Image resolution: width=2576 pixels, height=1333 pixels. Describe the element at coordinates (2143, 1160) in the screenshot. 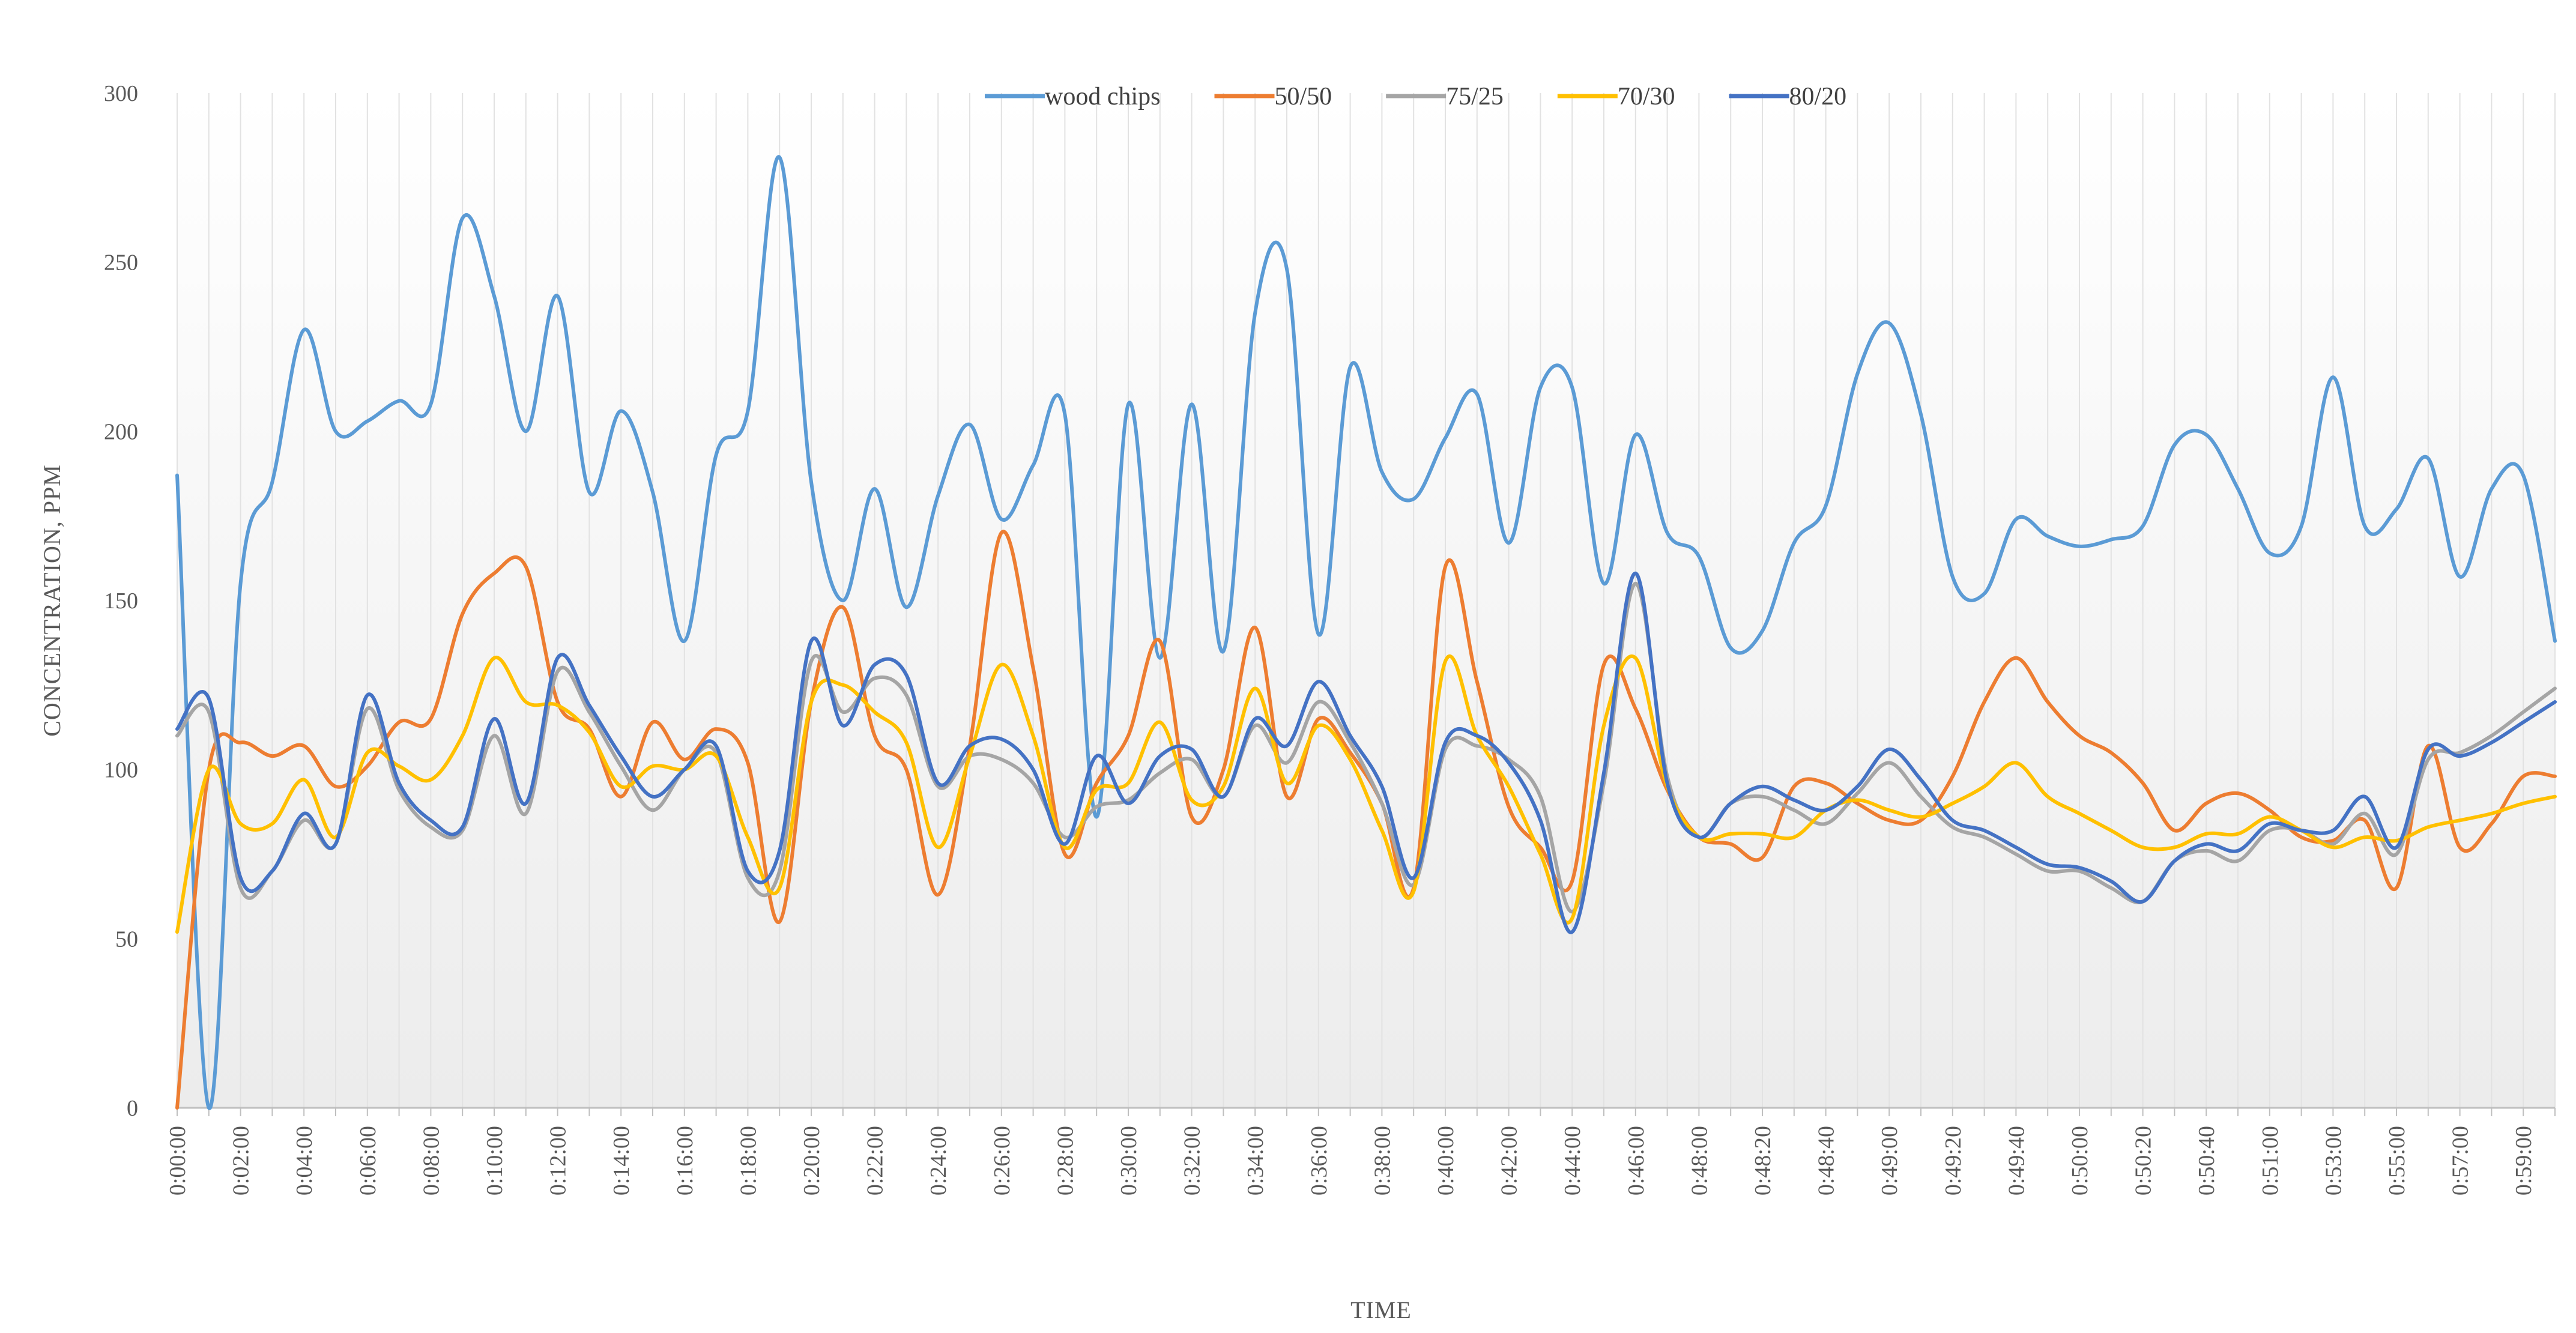

I see `x-tick-label-0-50-20: 0:50:20` at that location.